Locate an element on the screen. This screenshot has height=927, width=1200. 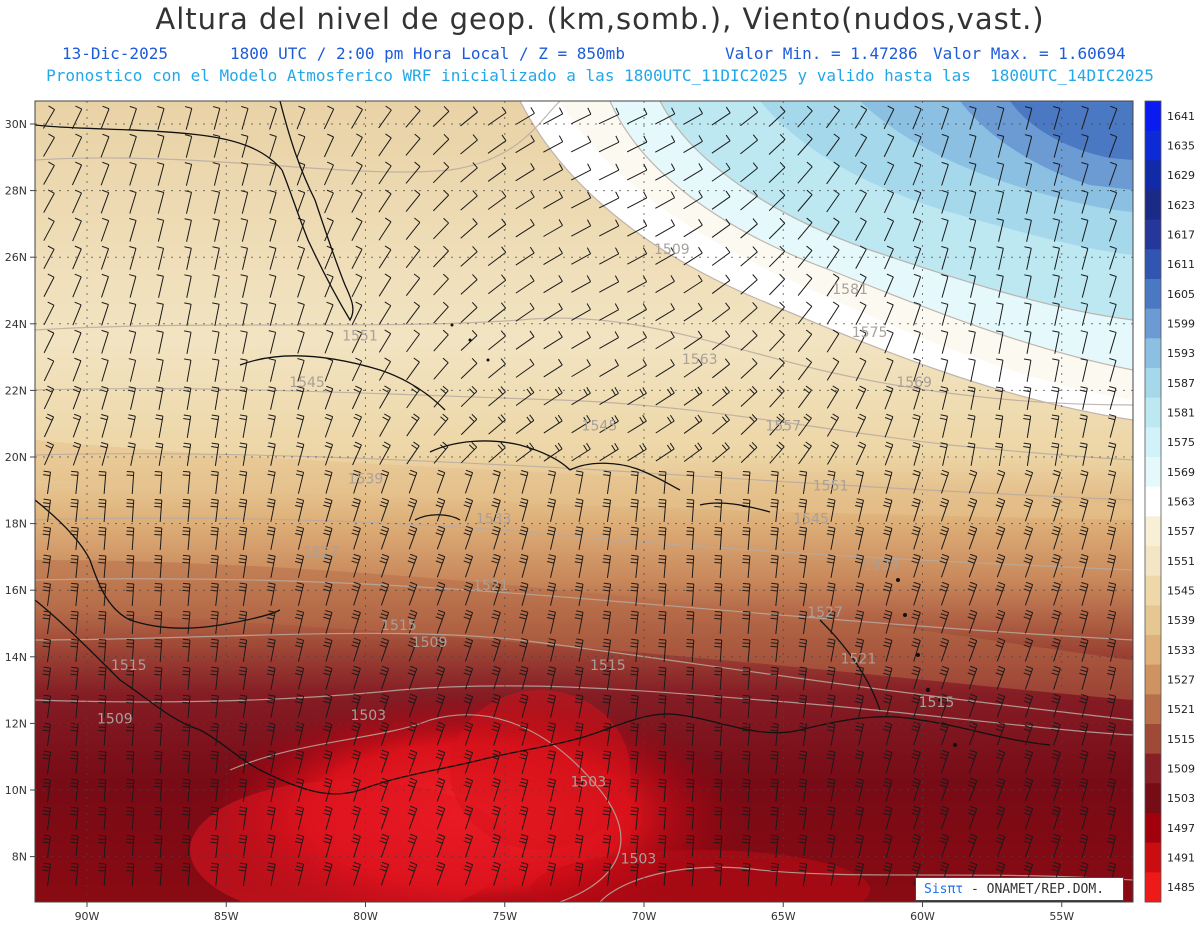
contour-label: 1533 is located at coordinates (494, 520).